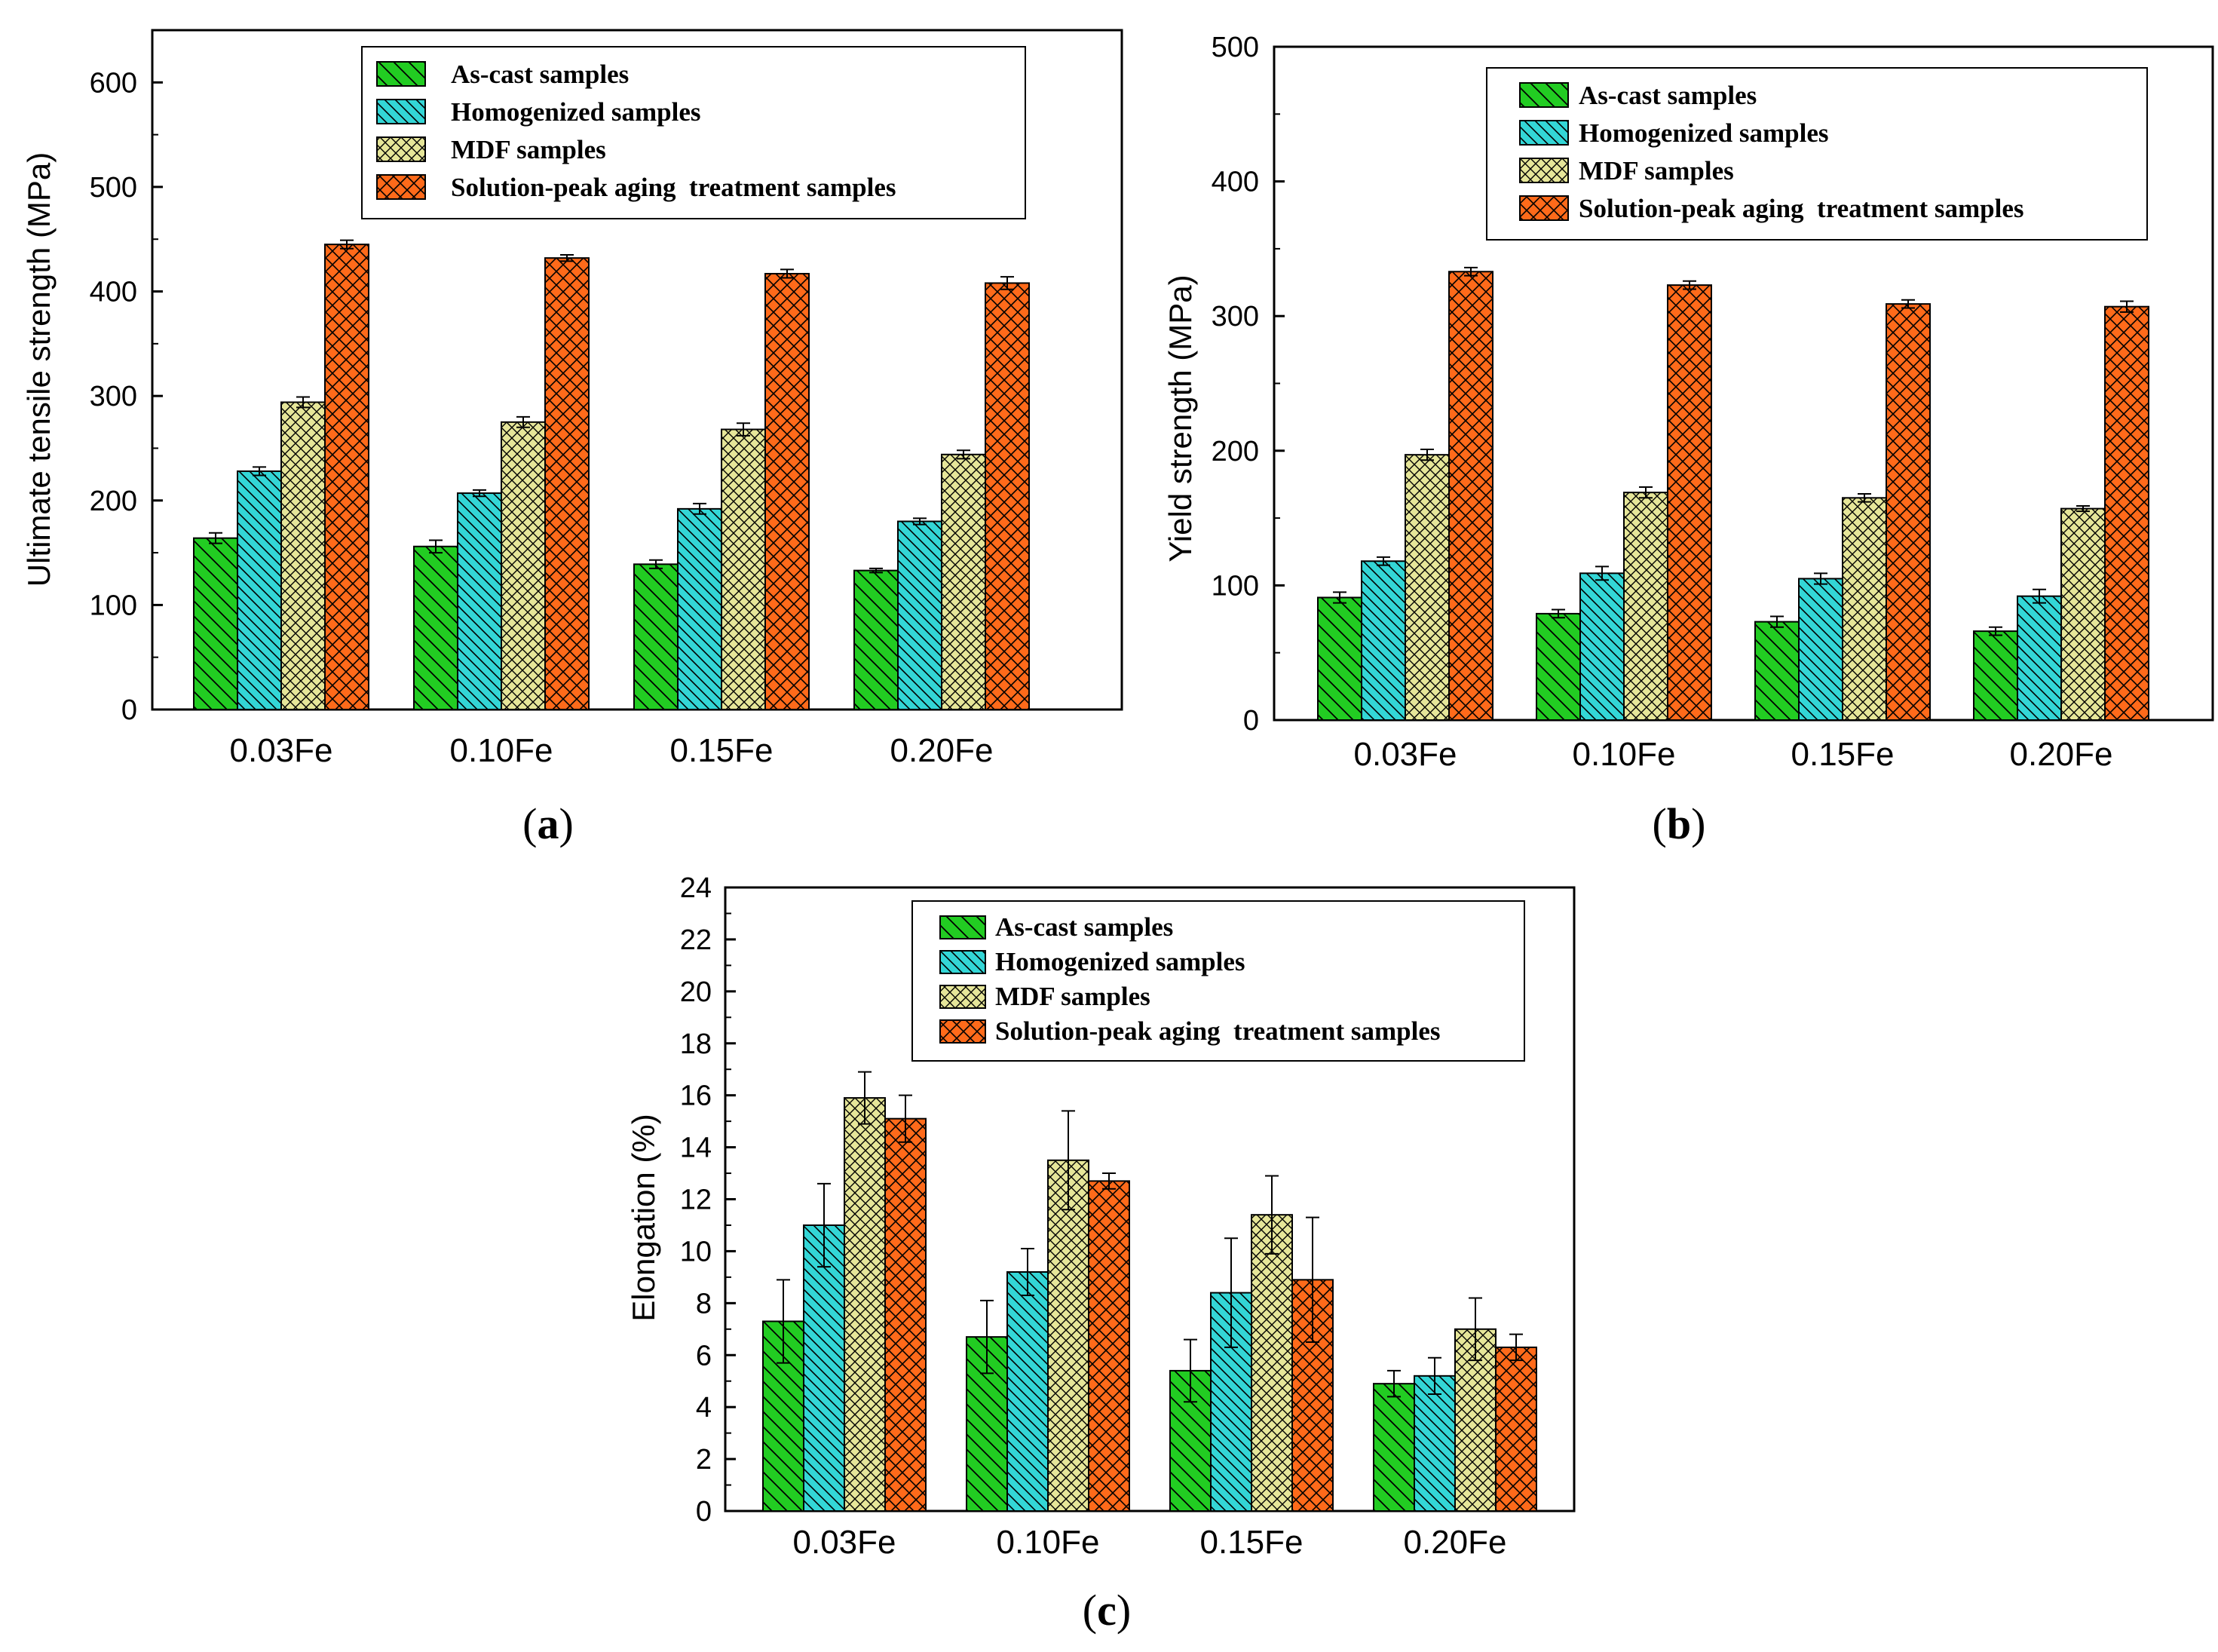  I want to click on bar-mdf-0.20Fe, so click(2083, 614).